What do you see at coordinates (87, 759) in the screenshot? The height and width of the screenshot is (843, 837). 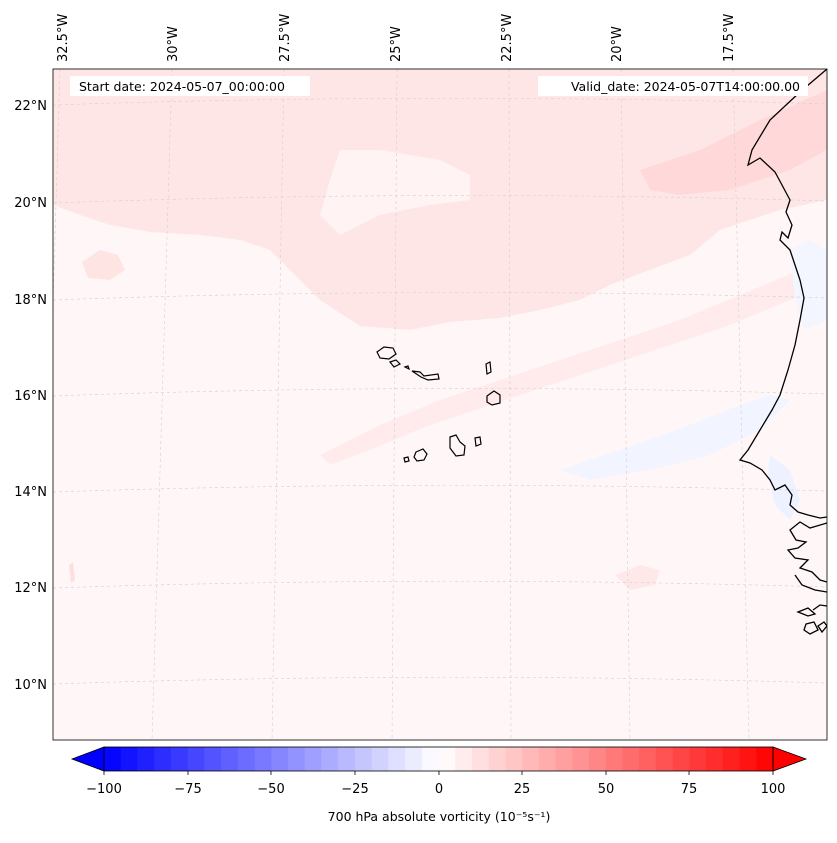 I see `colorbar-min-extend-arrow` at bounding box center [87, 759].